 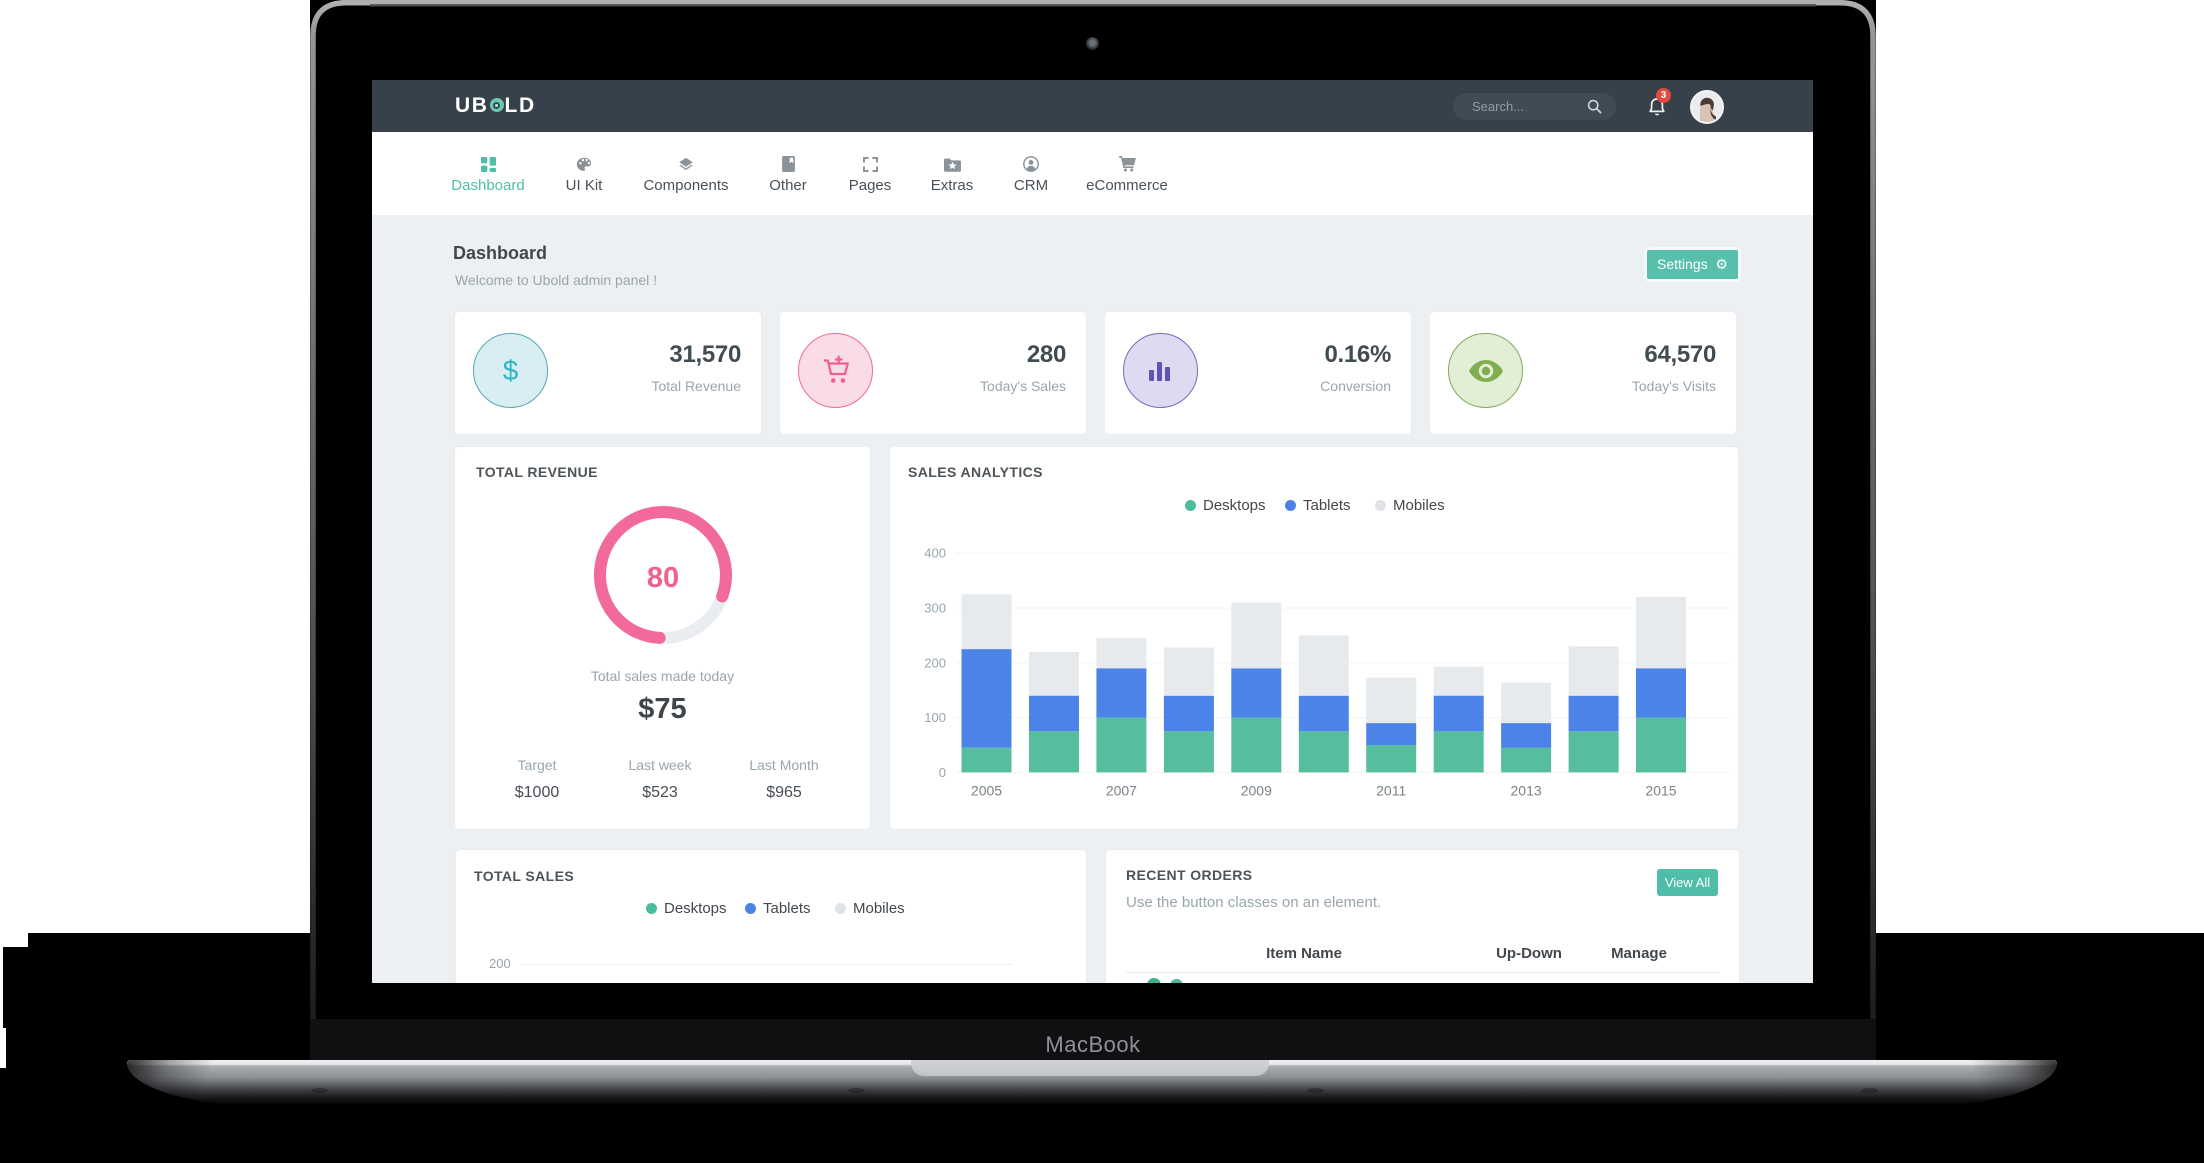 What do you see at coordinates (1121, 790) in the screenshot?
I see `svg-text: 2007` at bounding box center [1121, 790].